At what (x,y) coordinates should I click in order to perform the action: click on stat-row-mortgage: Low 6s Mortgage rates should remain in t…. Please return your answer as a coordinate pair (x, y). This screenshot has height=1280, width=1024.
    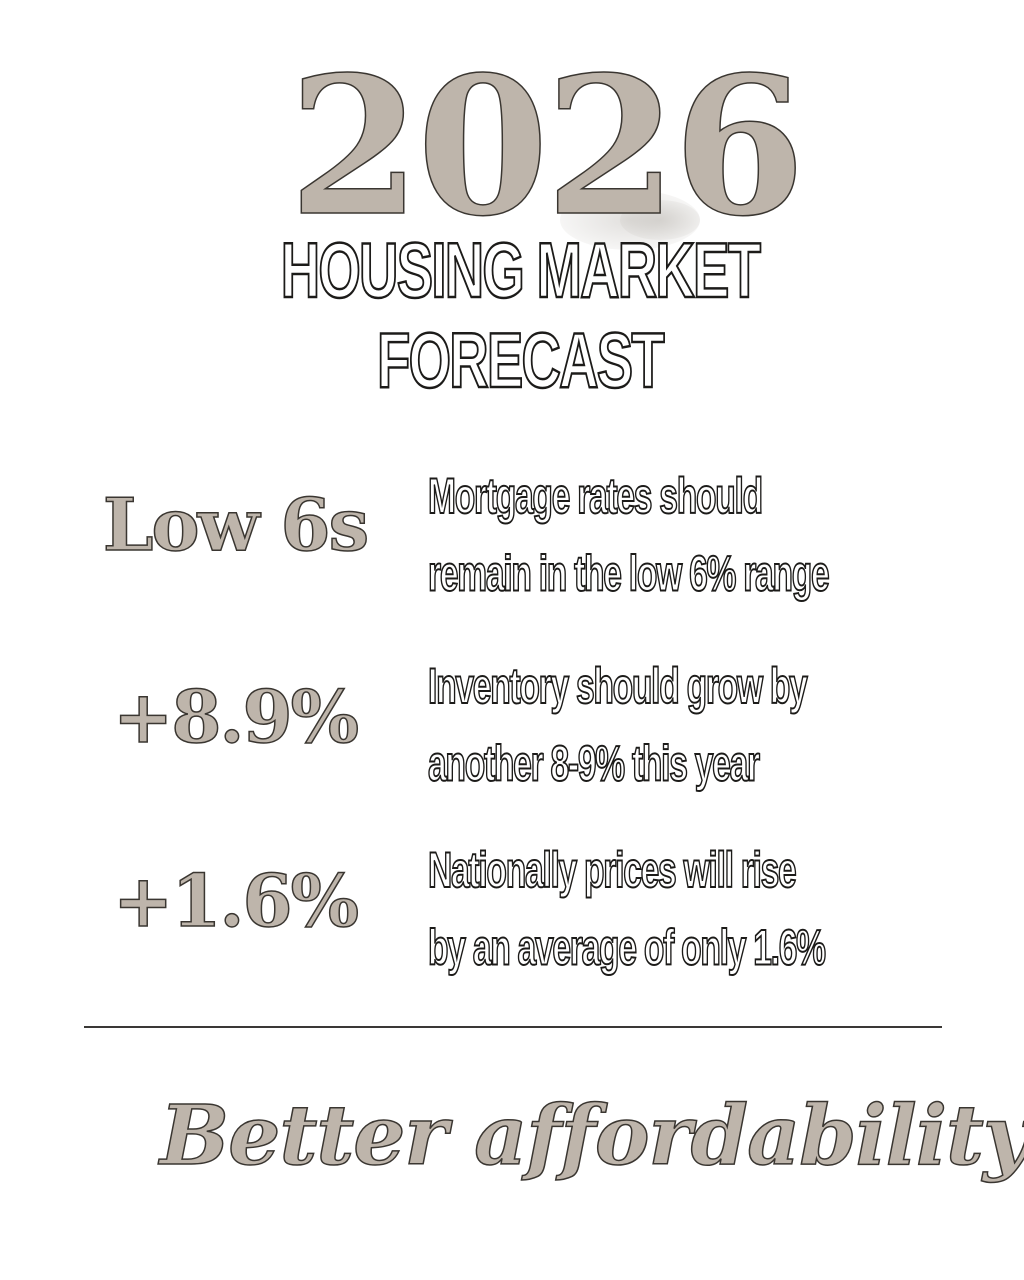
    Looking at the image, I should click on (512, 539).